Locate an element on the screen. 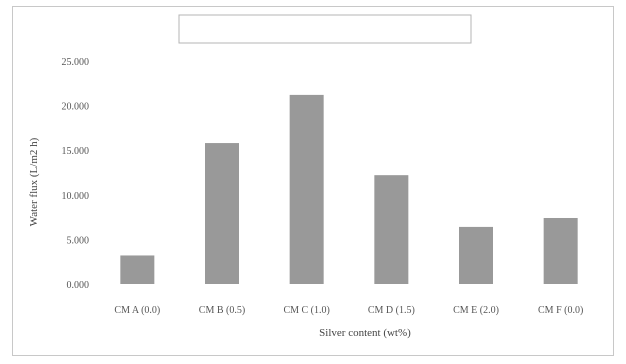  x-tick-label: CM A (0.0) is located at coordinates (137, 310).